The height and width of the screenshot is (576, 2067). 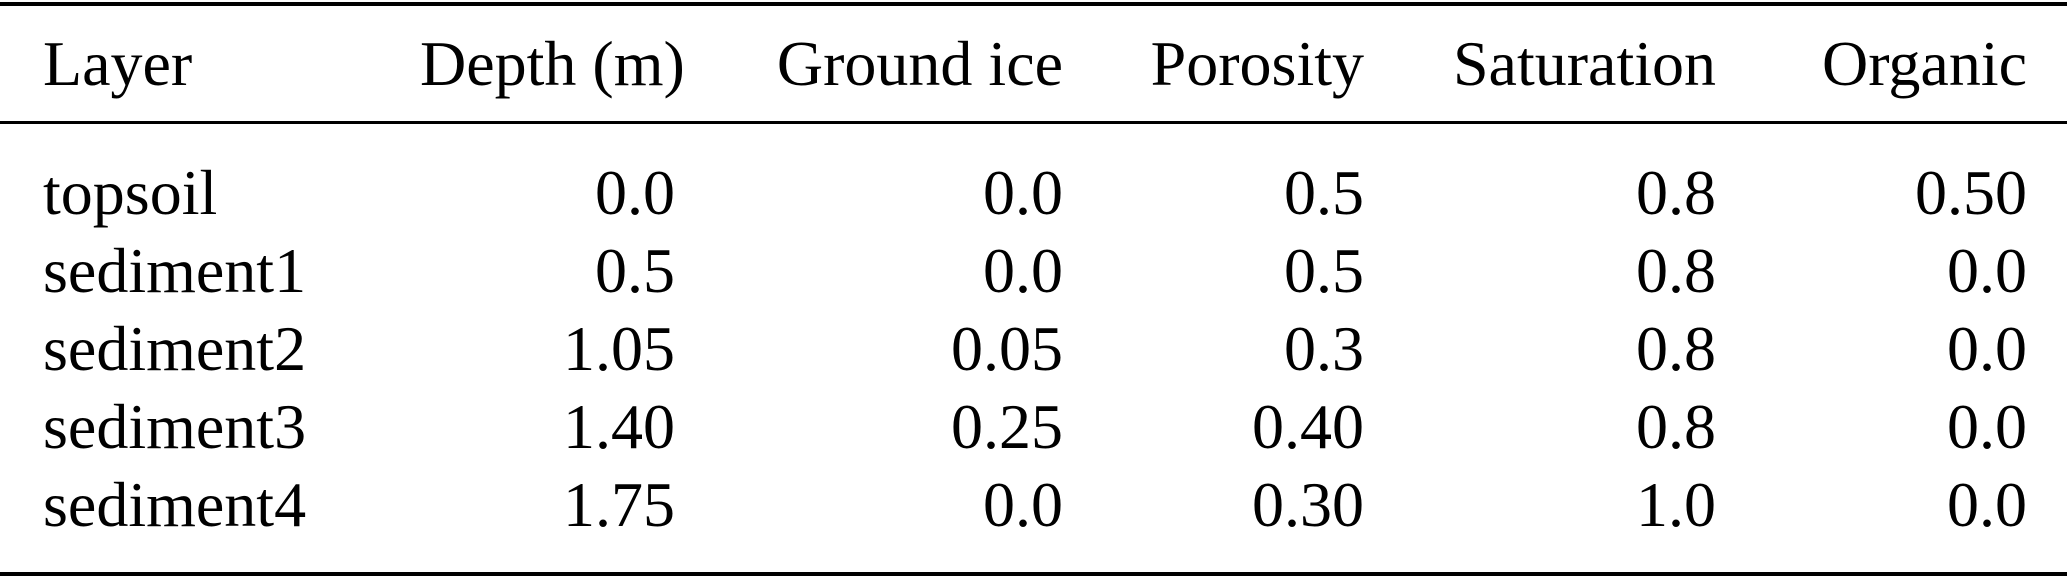 I want to click on table-row: sediment2 1.05 0.05 0.3 0.8 0.0, so click(x=1033, y=349).